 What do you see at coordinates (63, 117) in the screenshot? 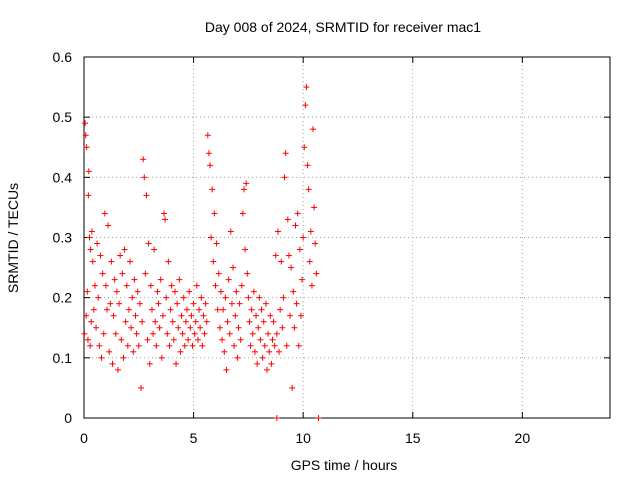
I see `y-tick-label: 0.5` at bounding box center [63, 117].